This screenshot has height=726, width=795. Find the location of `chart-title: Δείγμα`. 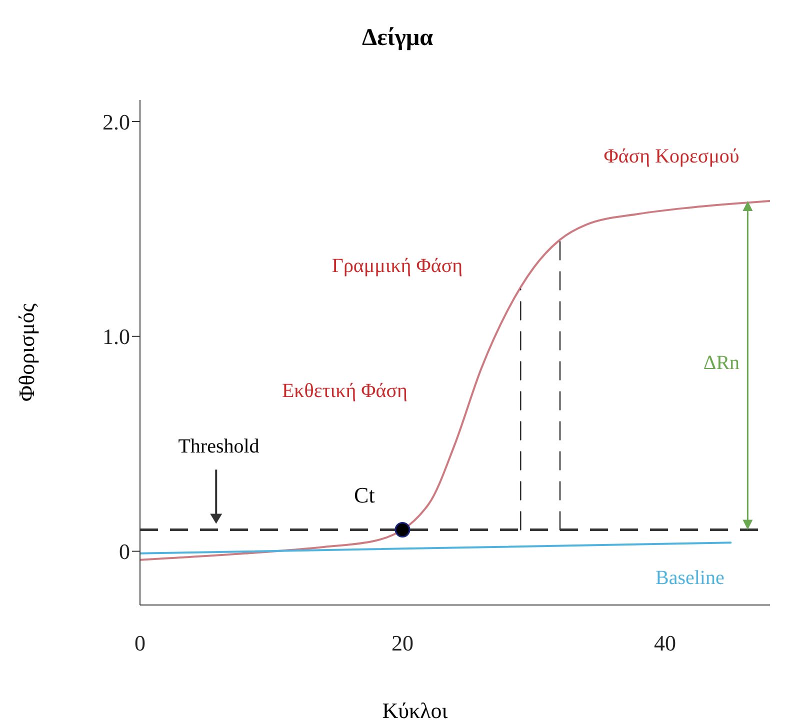

chart-title: Δείγμα is located at coordinates (398, 38).